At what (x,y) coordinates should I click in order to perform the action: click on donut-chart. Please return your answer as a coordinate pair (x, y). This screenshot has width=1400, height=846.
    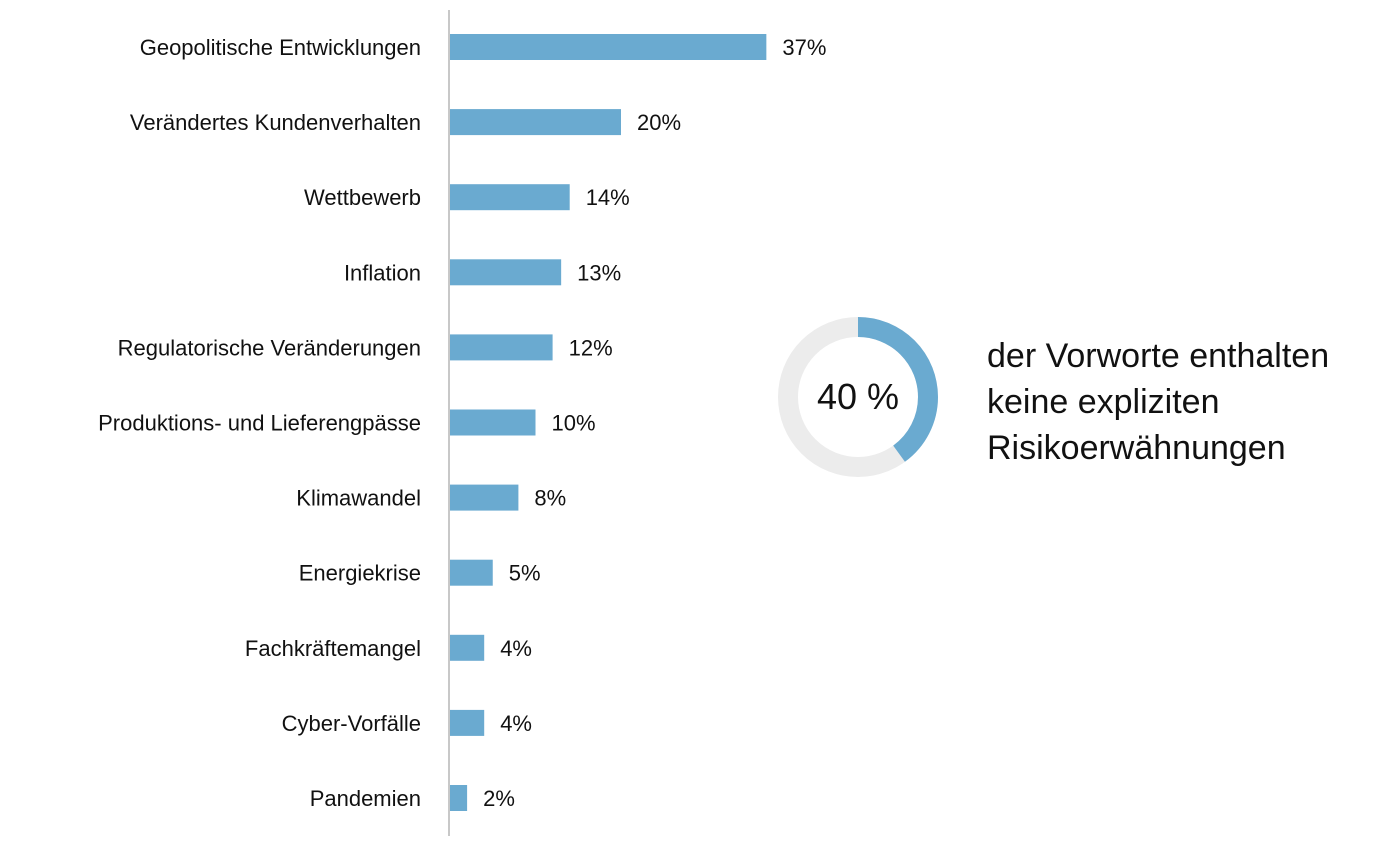
    Looking at the image, I should click on (858, 397).